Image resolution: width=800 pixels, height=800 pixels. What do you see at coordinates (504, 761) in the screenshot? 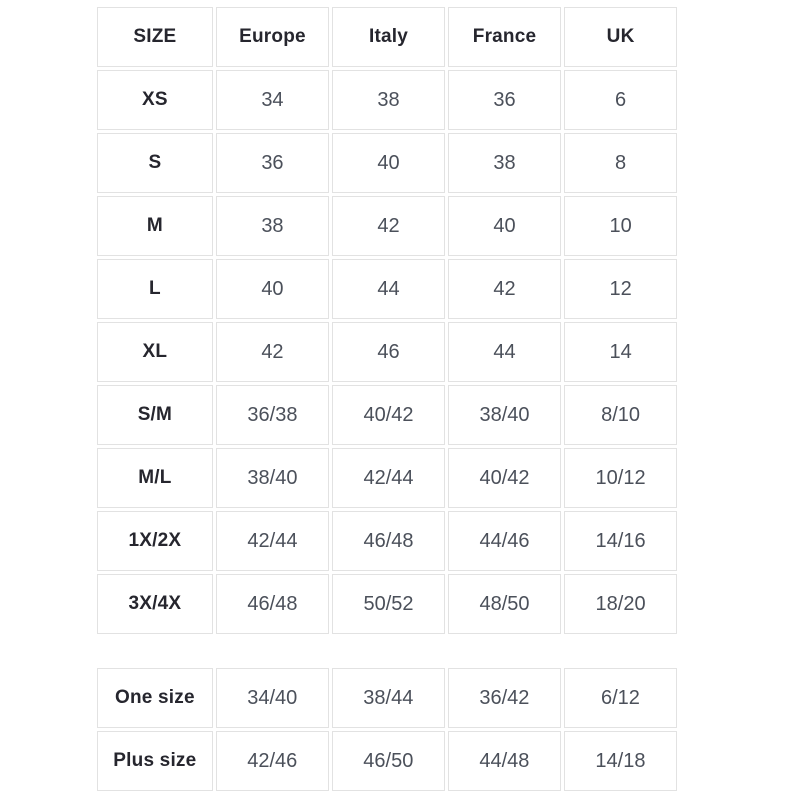
I see `size-value-cell: 44/48` at bounding box center [504, 761].